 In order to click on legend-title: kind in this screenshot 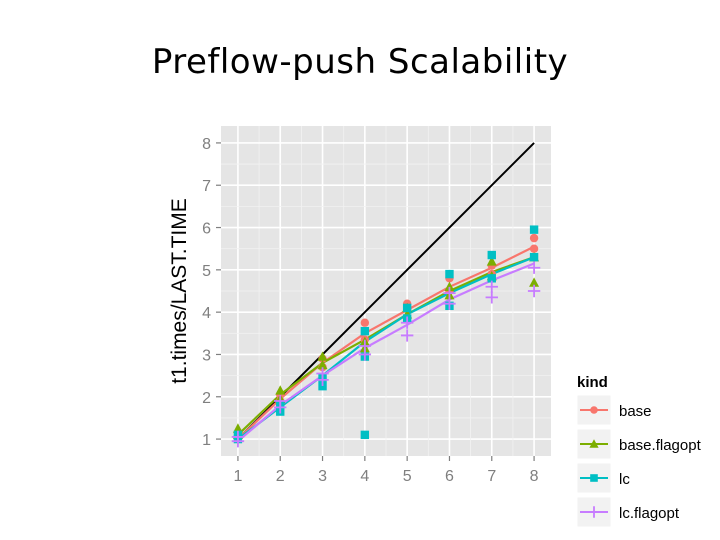, I will do `click(592, 382)`.